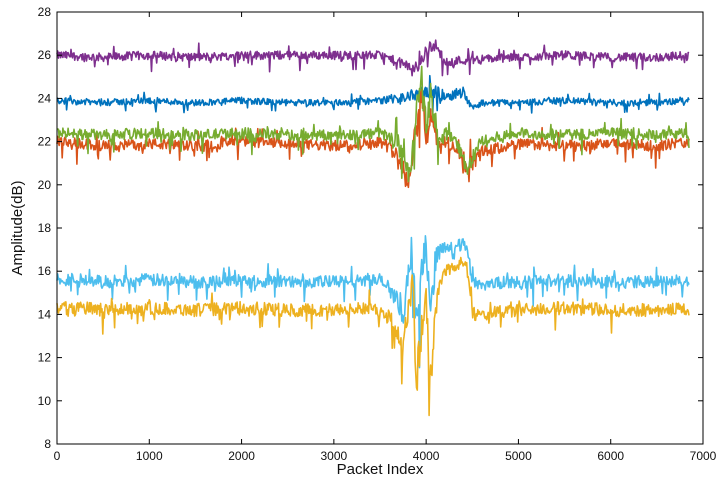 The height and width of the screenshot is (484, 716). What do you see at coordinates (45, 55) in the screenshot?
I see `y-tick-label: 26` at bounding box center [45, 55].